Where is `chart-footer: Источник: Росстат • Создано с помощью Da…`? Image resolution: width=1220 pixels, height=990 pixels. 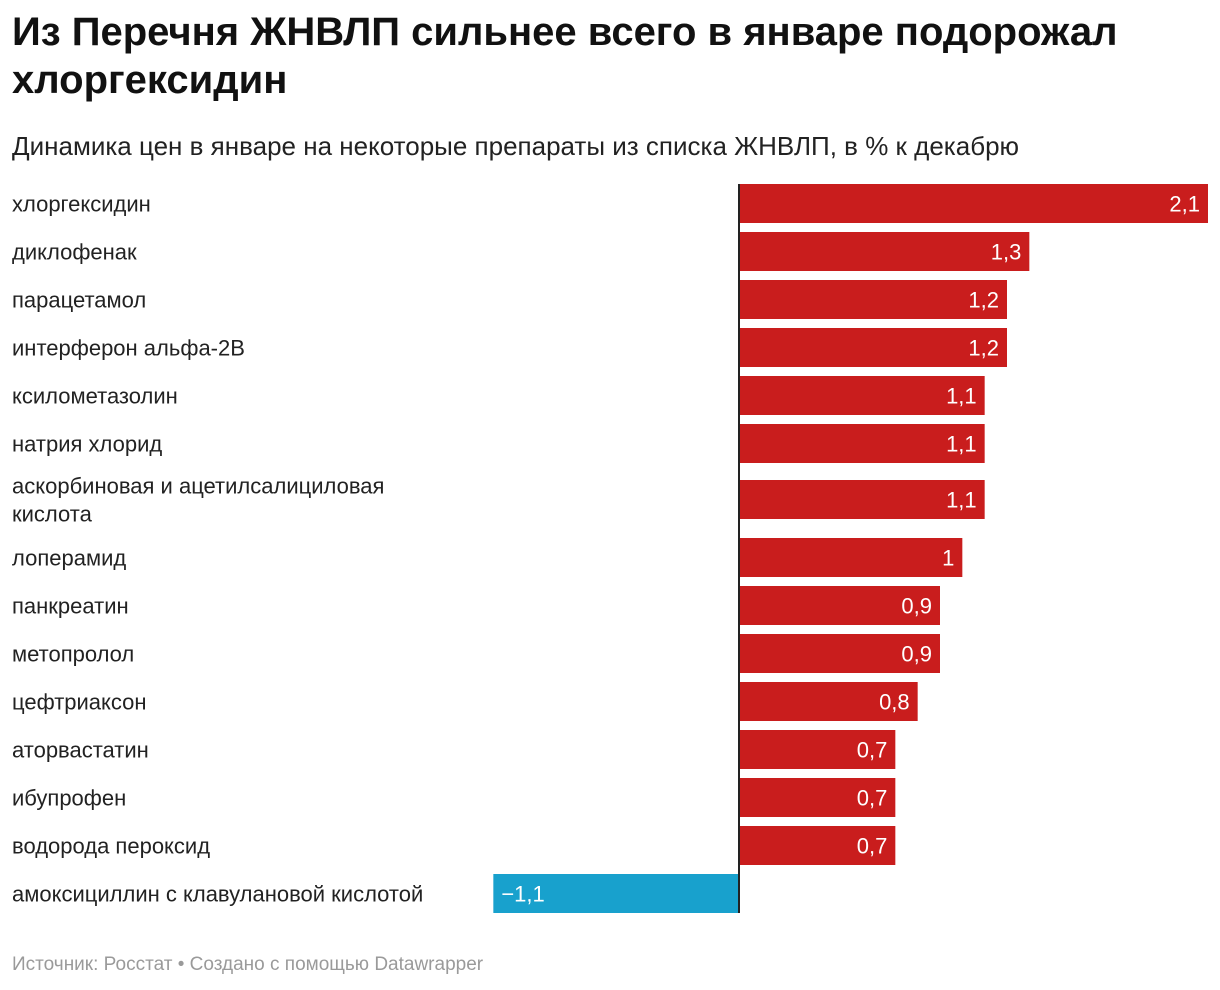
chart-footer: Источник: Росстат • Создано с помощью Da… is located at coordinates (247, 965).